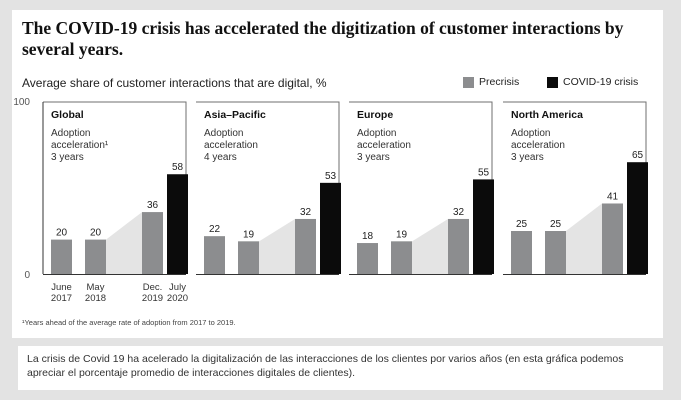 The height and width of the screenshot is (400, 681). What do you see at coordinates (61, 298) in the screenshot?
I see `x-tick-label: 2017` at bounding box center [61, 298].